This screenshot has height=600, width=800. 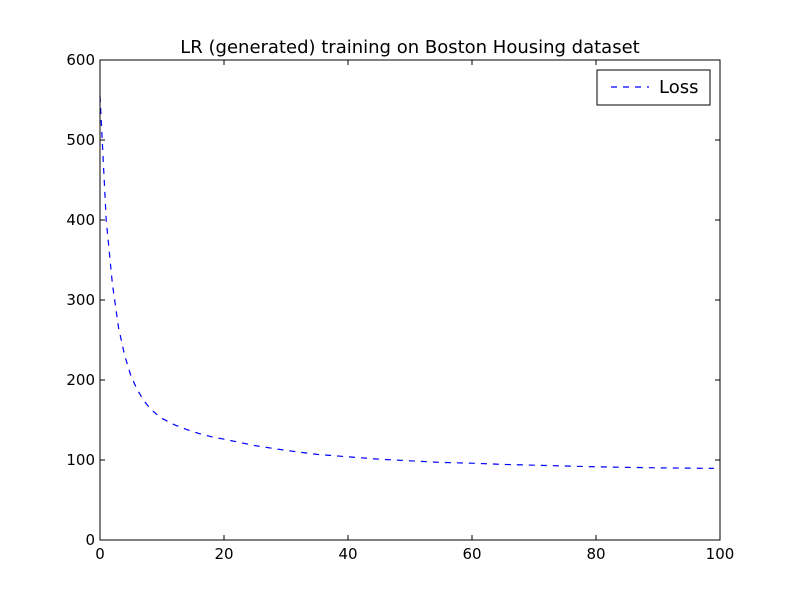 I want to click on x-tick-label: 100, so click(x=720, y=554).